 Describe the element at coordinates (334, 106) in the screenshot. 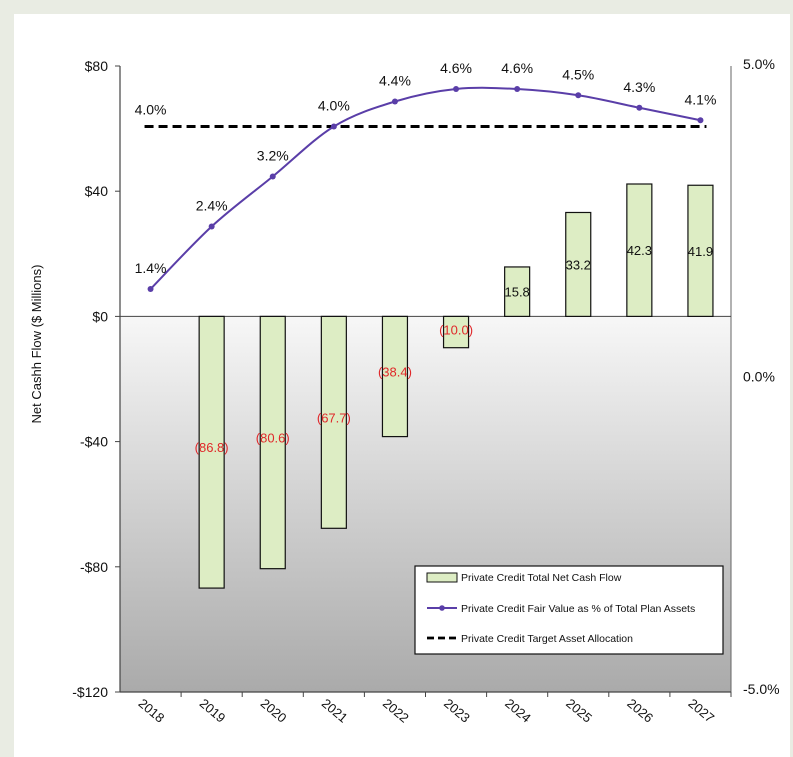

I see `fair-value-label: 4.0%` at that location.